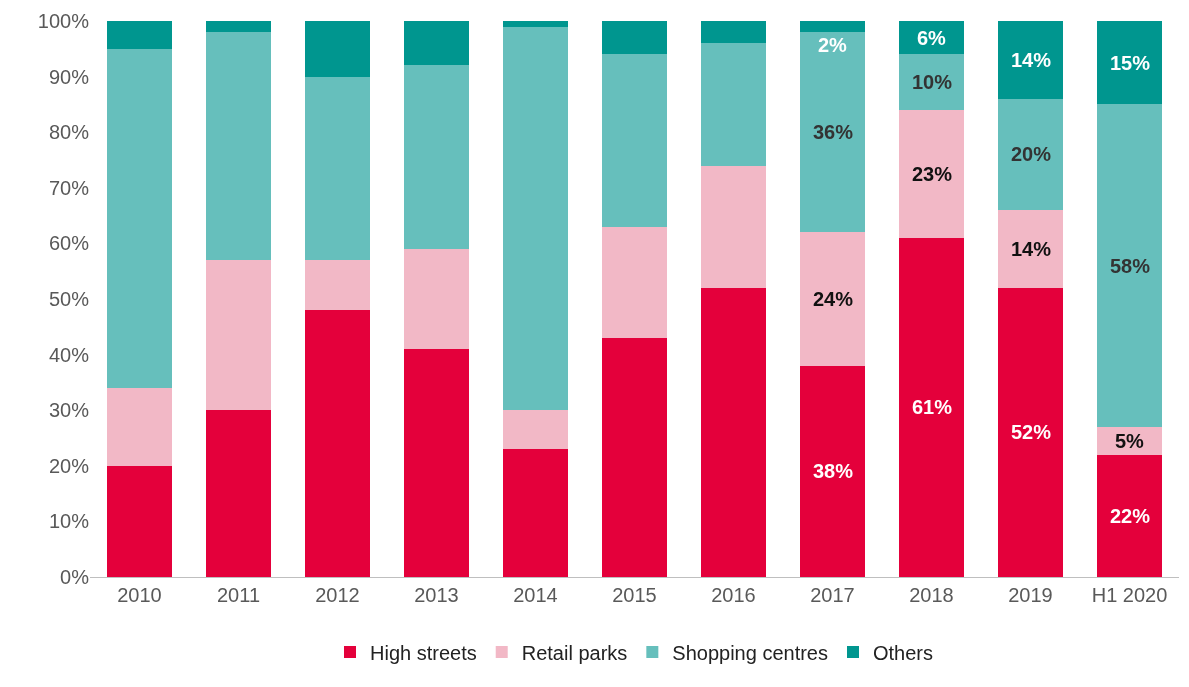 The height and width of the screenshot is (687, 1189). I want to click on x-tick-label: 2016, so click(733, 595).